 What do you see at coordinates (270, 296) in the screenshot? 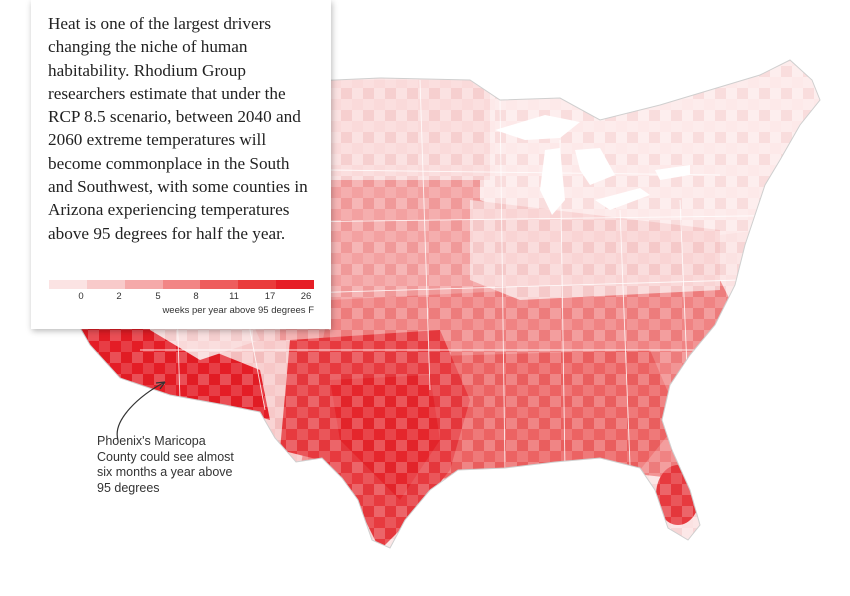
I see `legend-tick-label: 17` at bounding box center [270, 296].